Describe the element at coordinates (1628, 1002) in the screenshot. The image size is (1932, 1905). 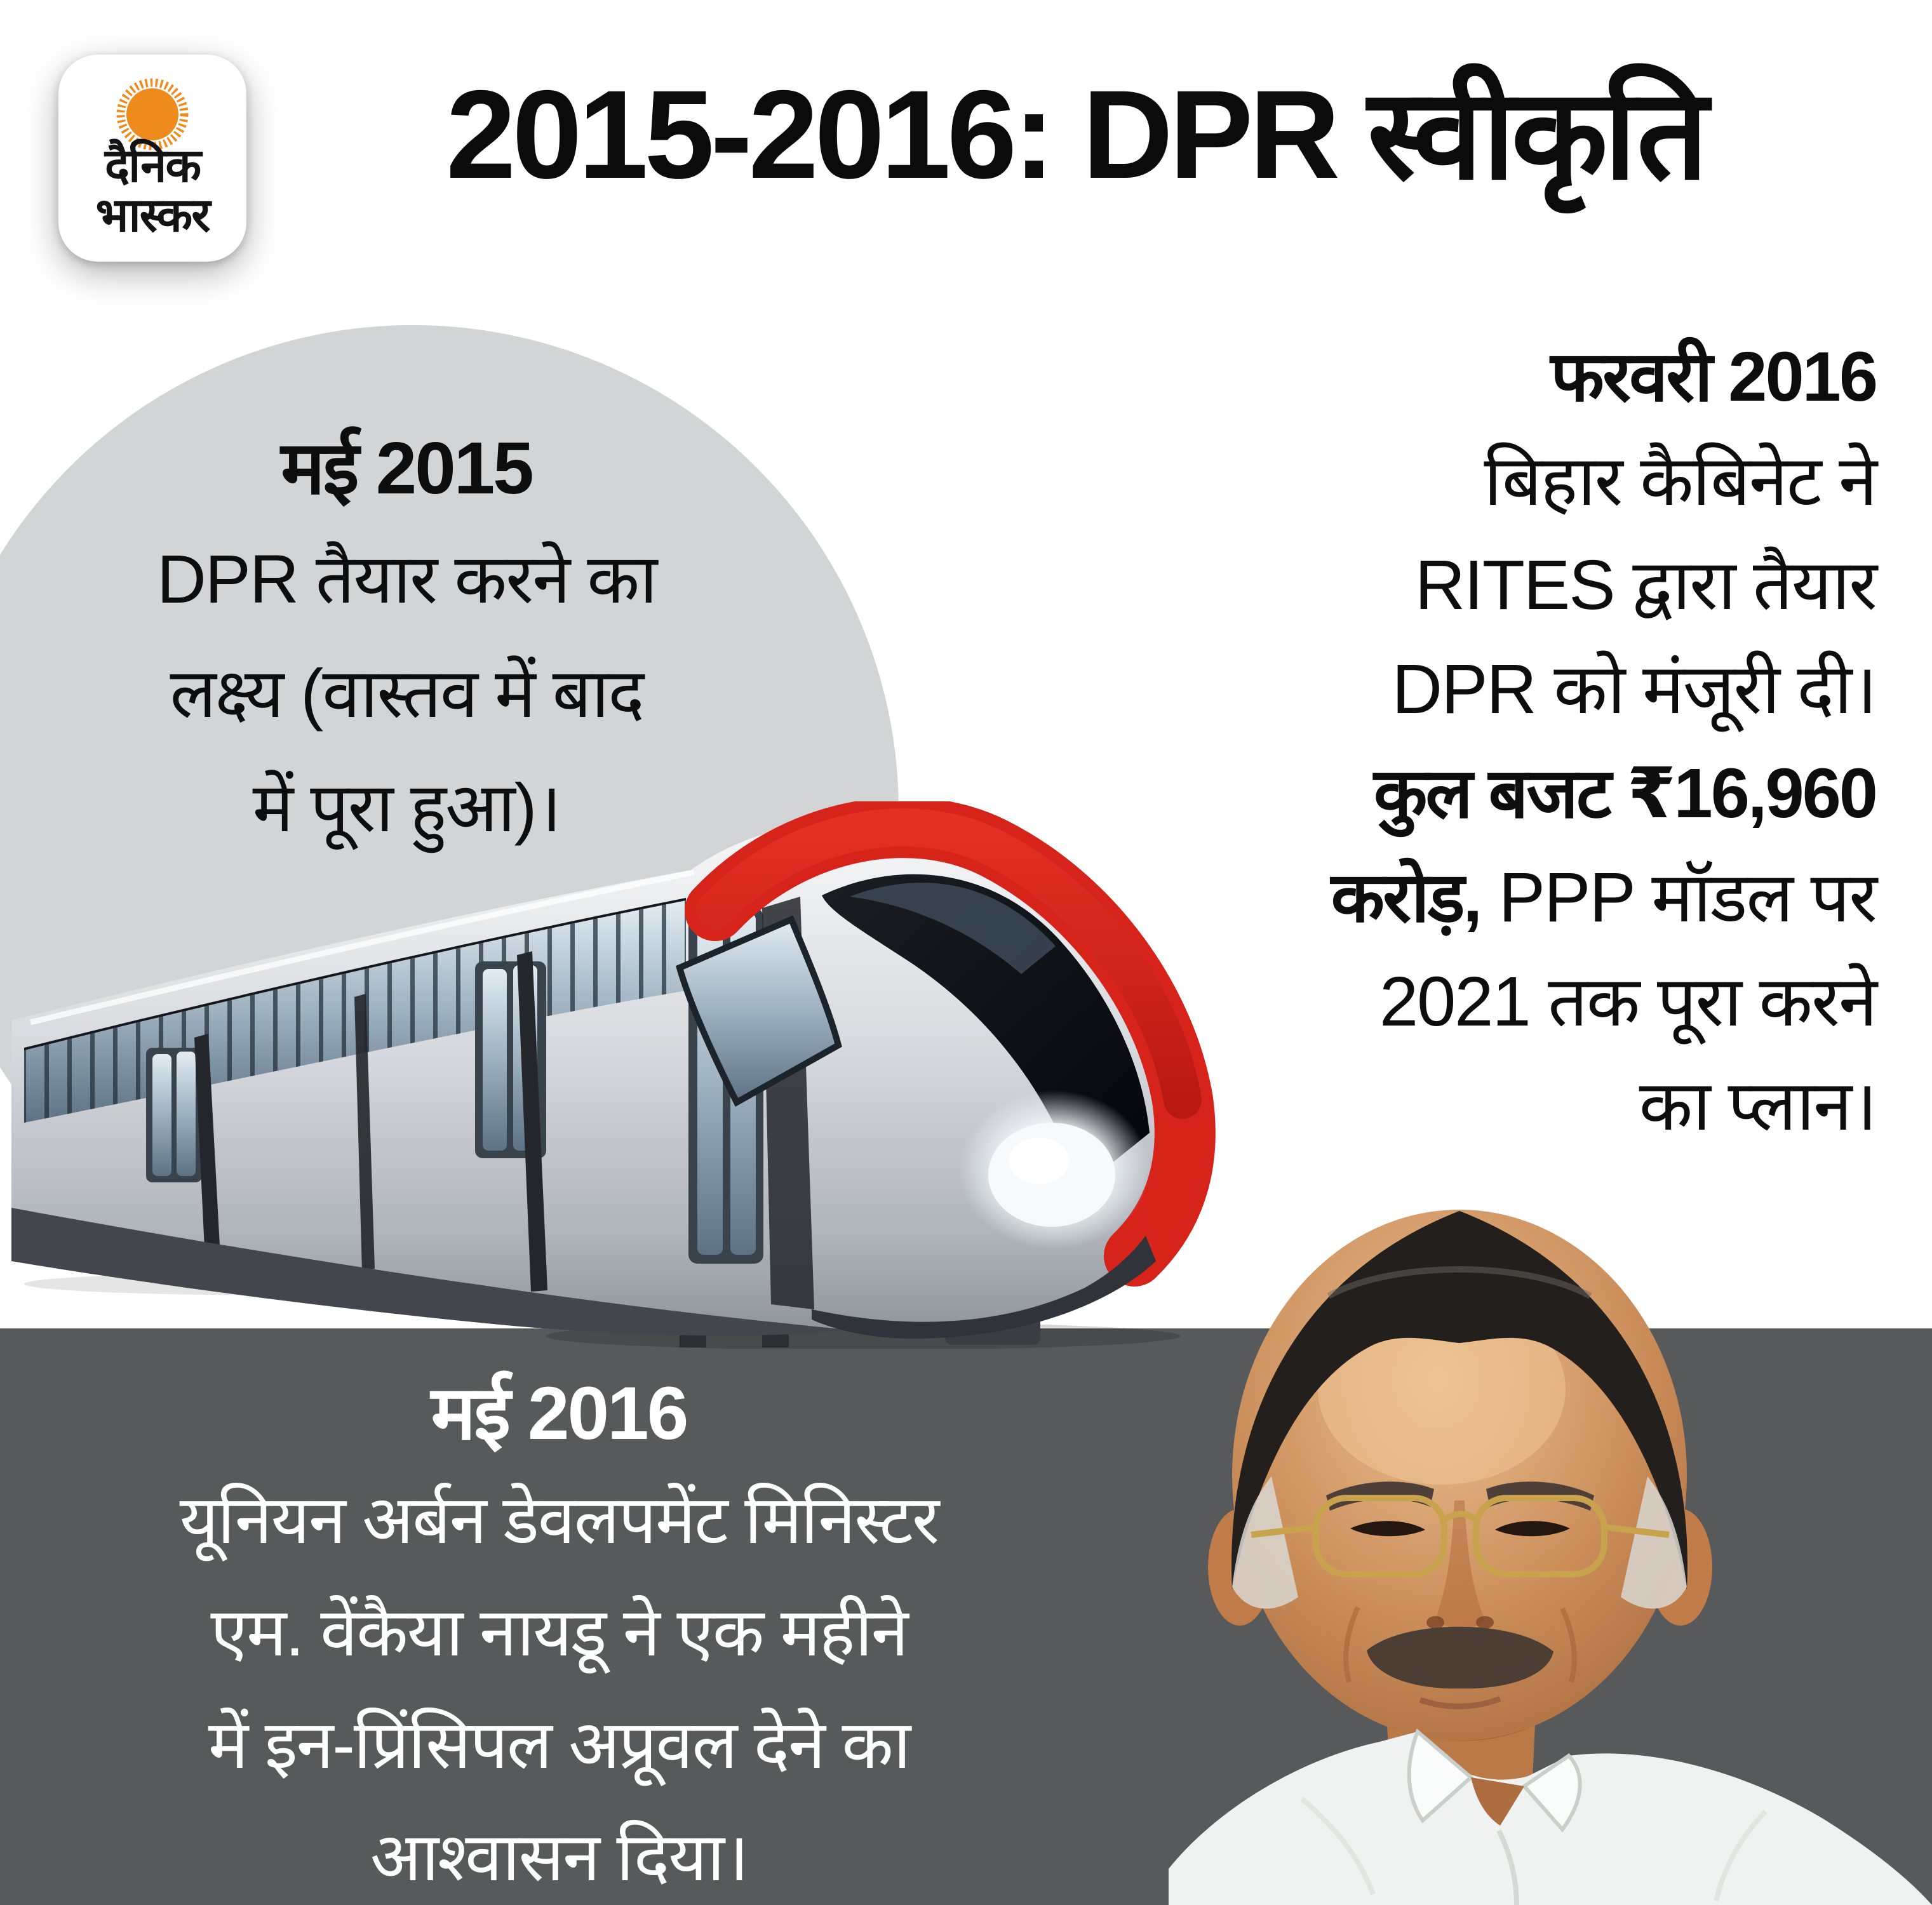
I see `feb-2016-line: 2021 तक पूरा करने` at that location.